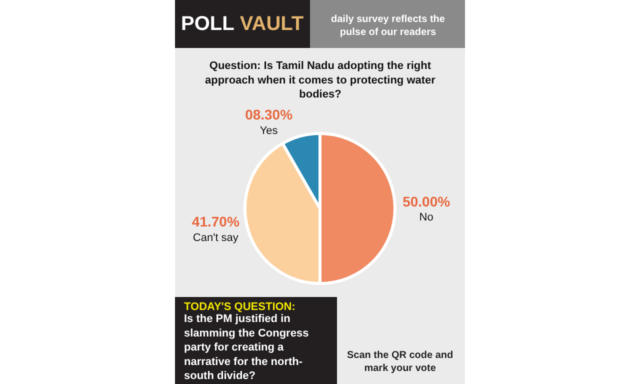 The image size is (640, 384). What do you see at coordinates (269, 114) in the screenshot?
I see `data-label: 08.30%` at bounding box center [269, 114].